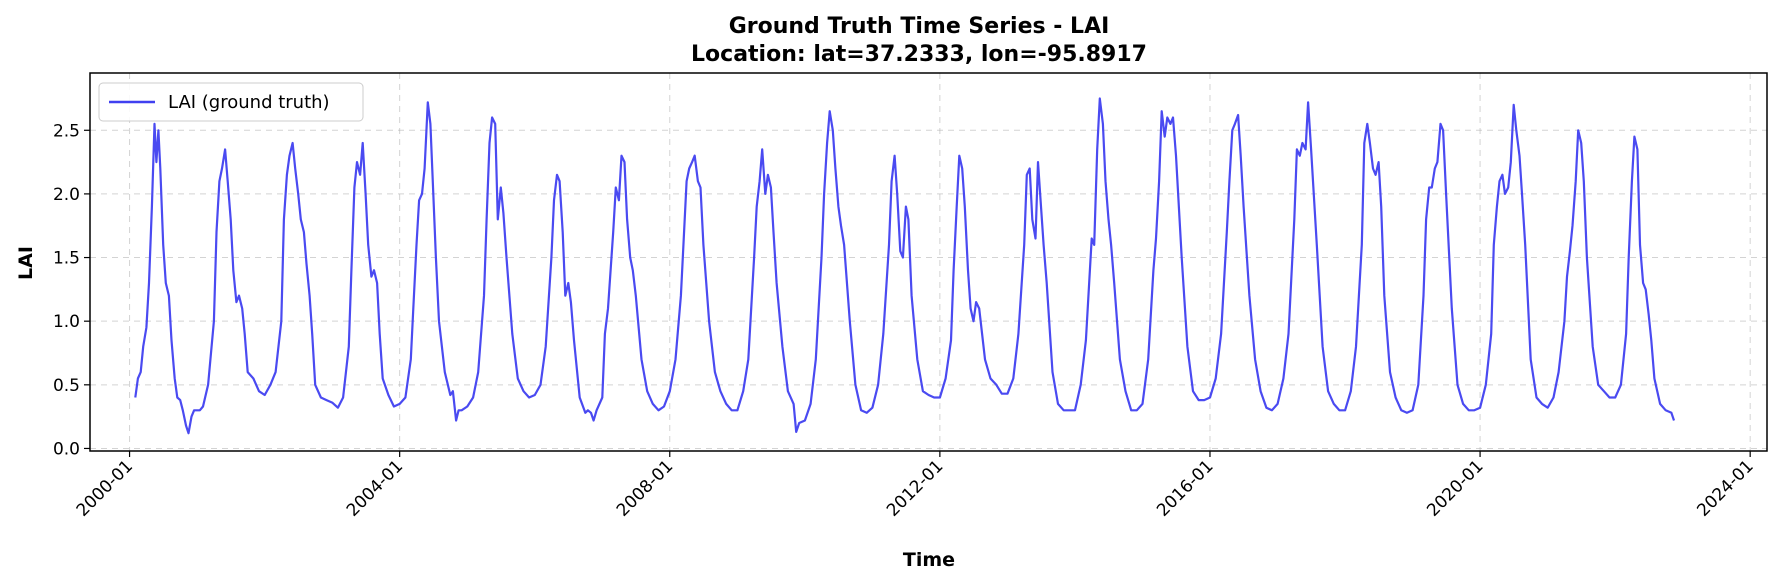 The image size is (1785, 585). I want to click on chart-title: Ground Truth Time Series - LAI, so click(919, 26).